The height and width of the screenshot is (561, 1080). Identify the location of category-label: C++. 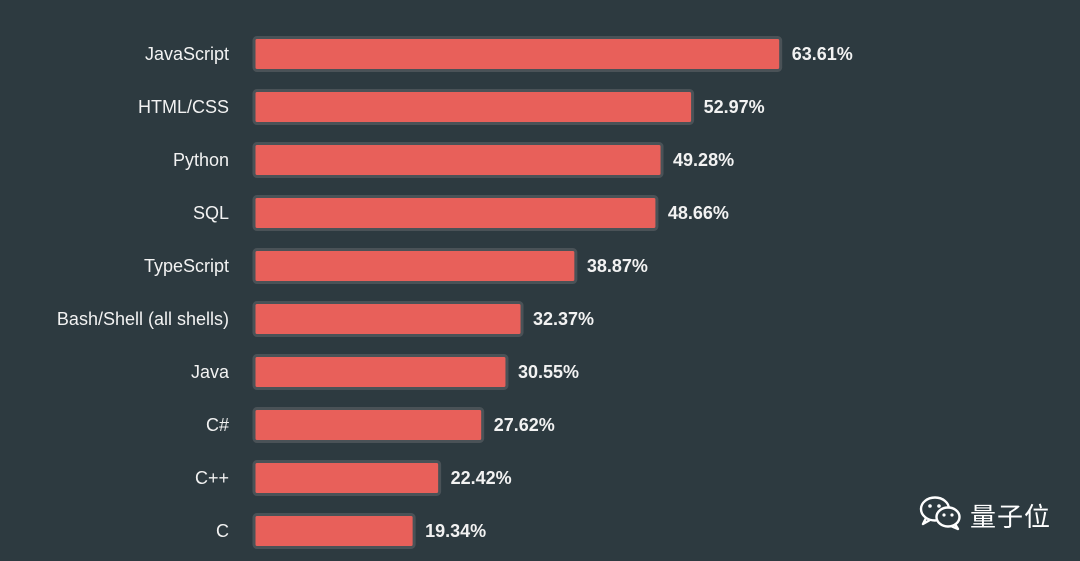
(212, 478).